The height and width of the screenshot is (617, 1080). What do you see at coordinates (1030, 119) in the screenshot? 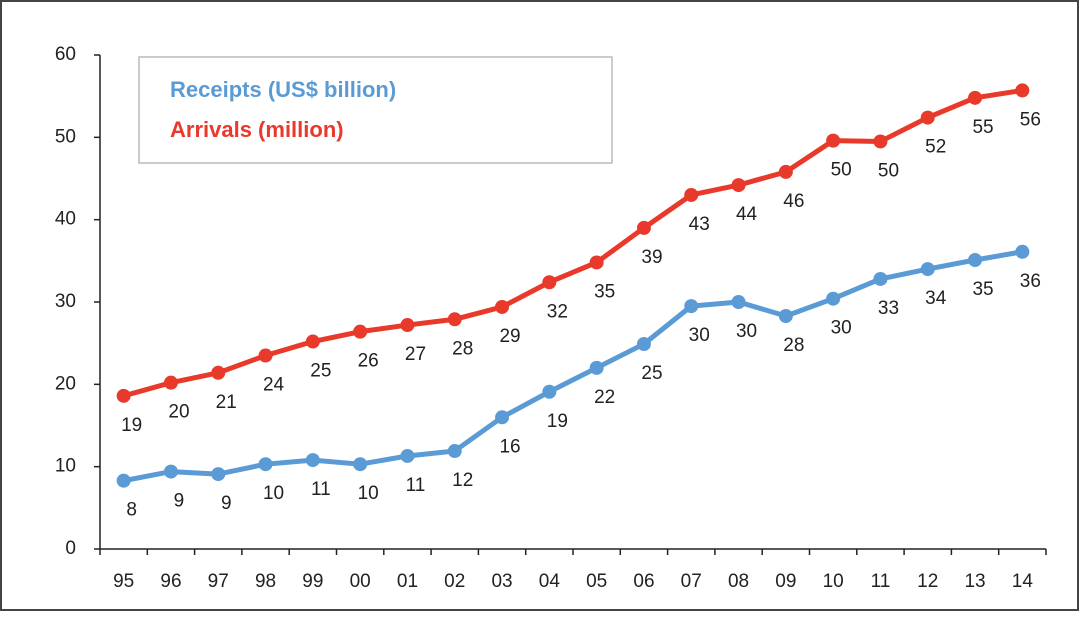
I see `data-label: 56` at bounding box center [1030, 119].